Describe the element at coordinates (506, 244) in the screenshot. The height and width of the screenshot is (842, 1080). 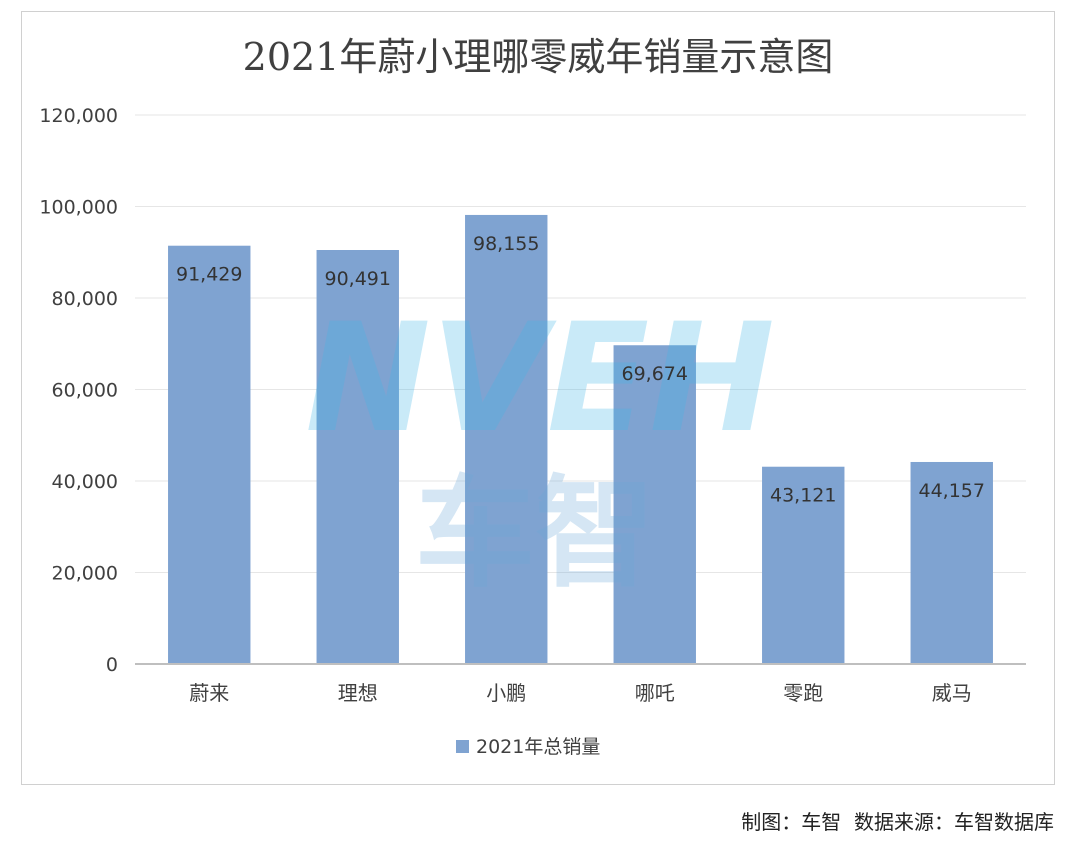
I see `data-label: 98,155` at that location.